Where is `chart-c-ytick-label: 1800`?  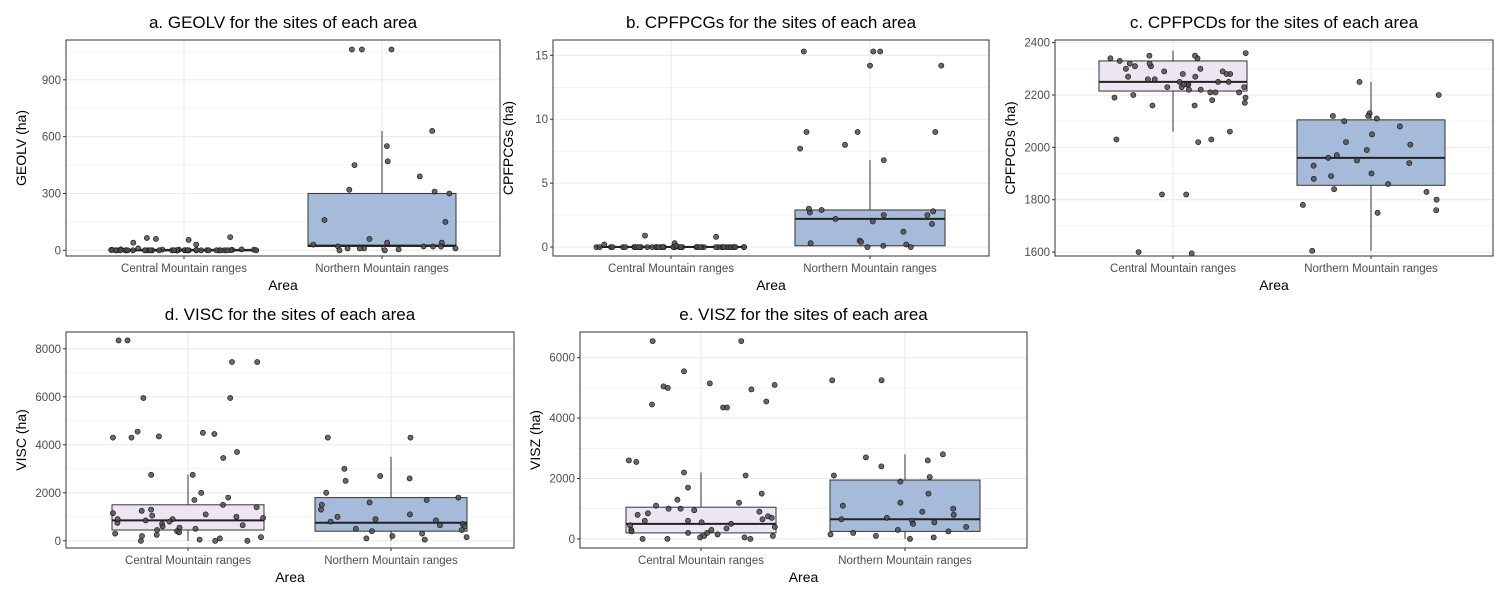
chart-c-ytick-label: 1800 is located at coordinates (1037, 201).